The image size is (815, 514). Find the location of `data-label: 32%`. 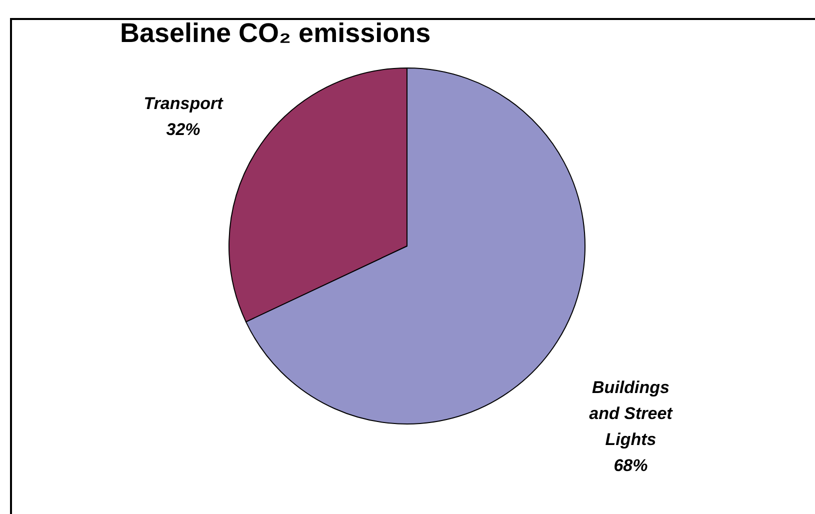

data-label: 32% is located at coordinates (183, 130).